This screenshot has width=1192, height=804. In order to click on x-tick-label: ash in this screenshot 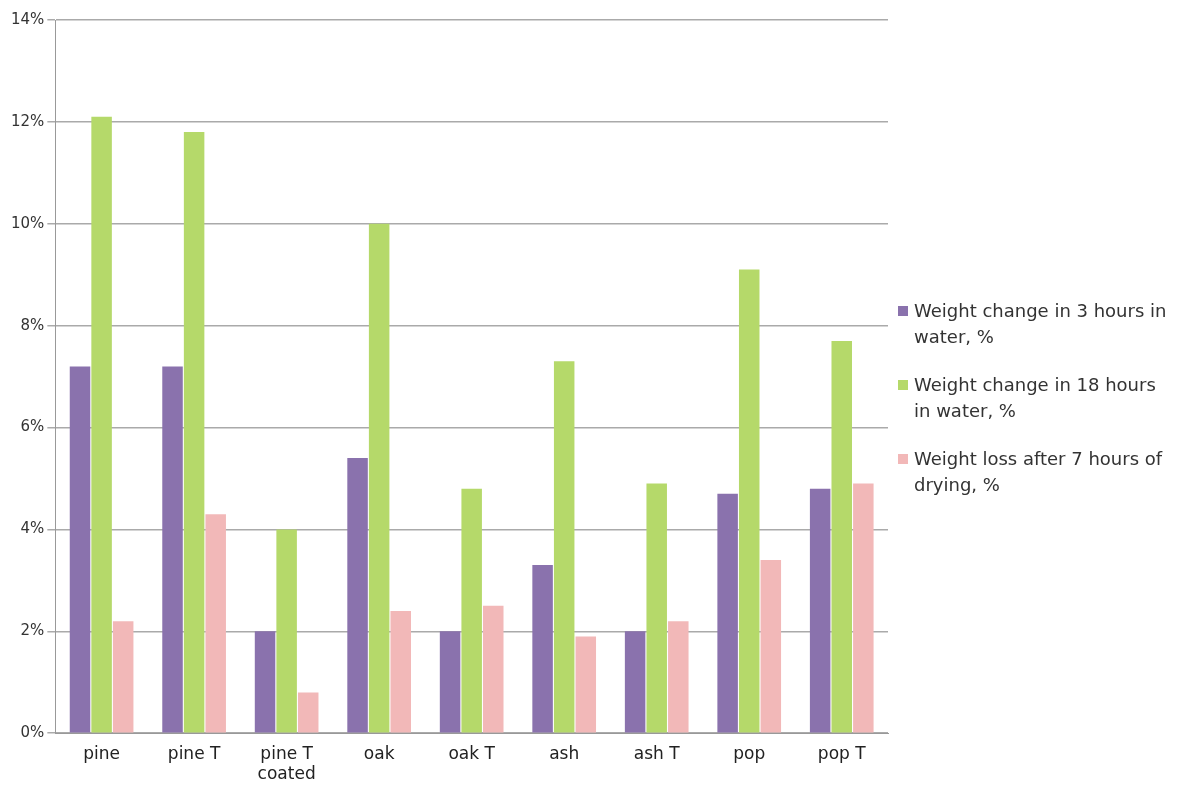, I will do `click(564, 752)`.